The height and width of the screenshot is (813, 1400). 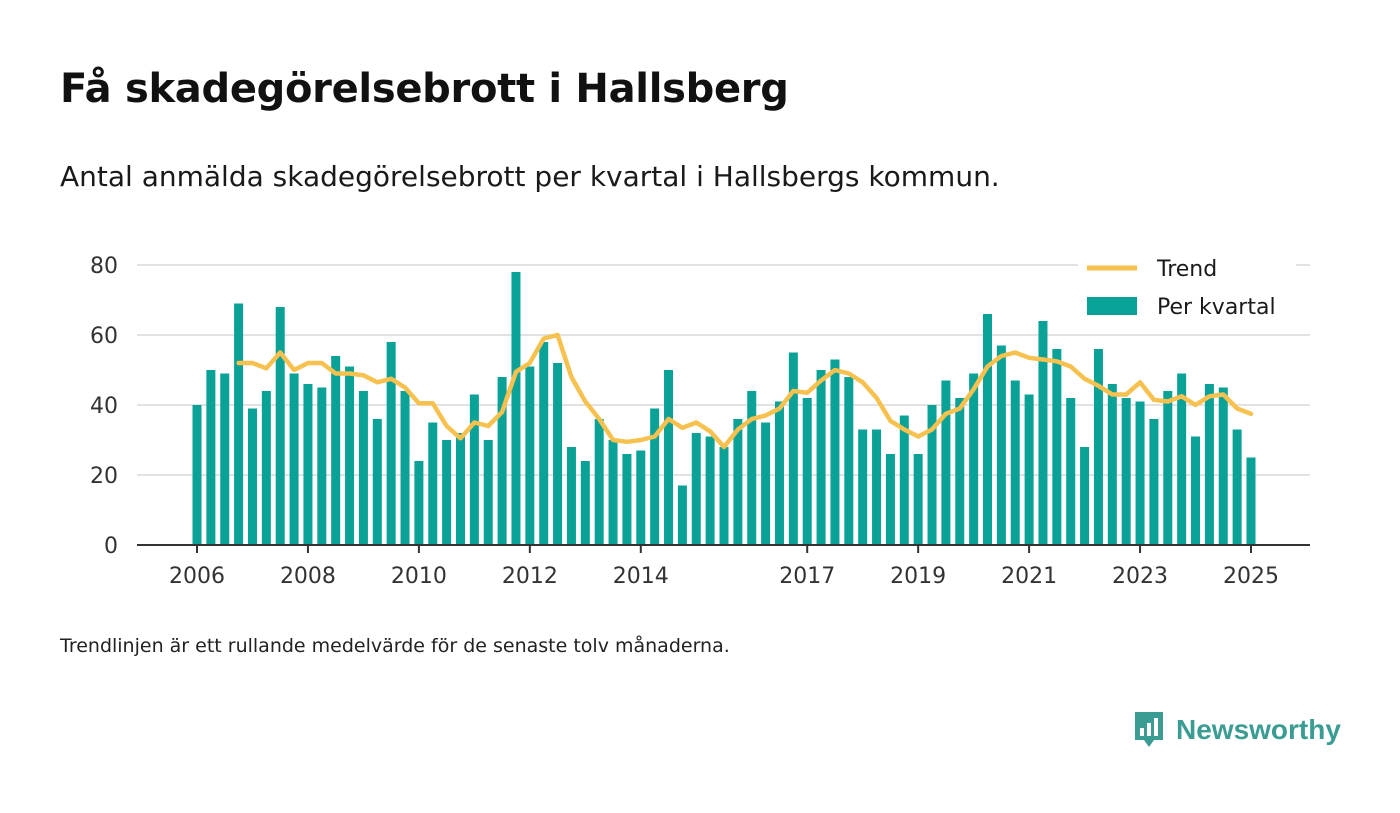 What do you see at coordinates (104, 476) in the screenshot?
I see `y-tick-label: 20` at bounding box center [104, 476].